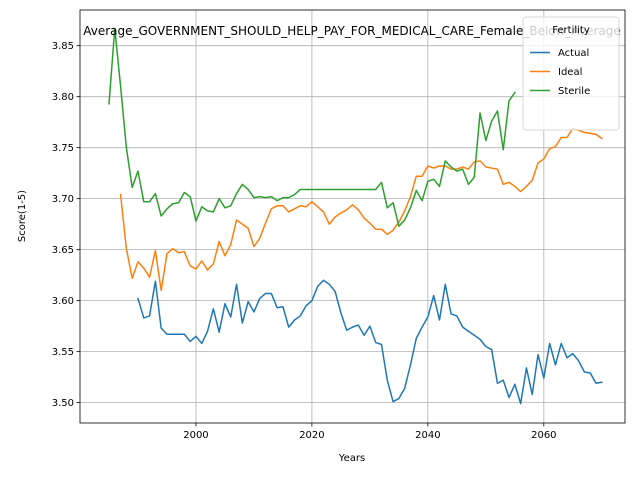 Image resolution: width=640 pixels, height=480 pixels. I want to click on legend-box, so click(571, 73).